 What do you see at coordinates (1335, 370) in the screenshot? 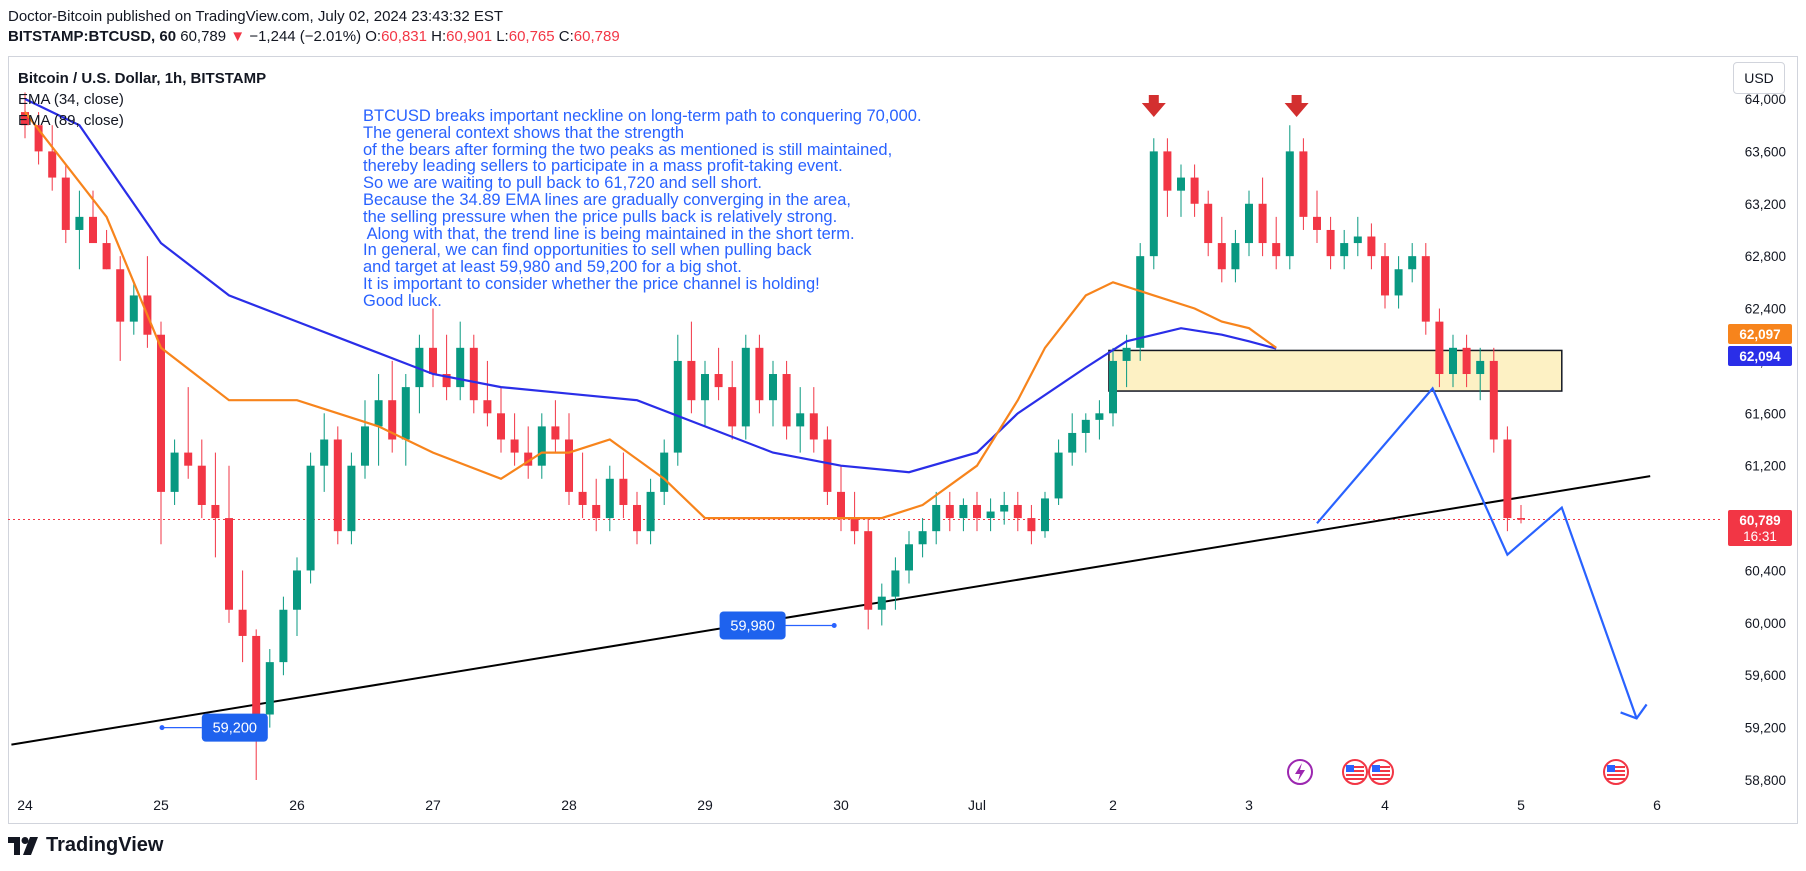
I see `resistance-zone` at bounding box center [1335, 370].